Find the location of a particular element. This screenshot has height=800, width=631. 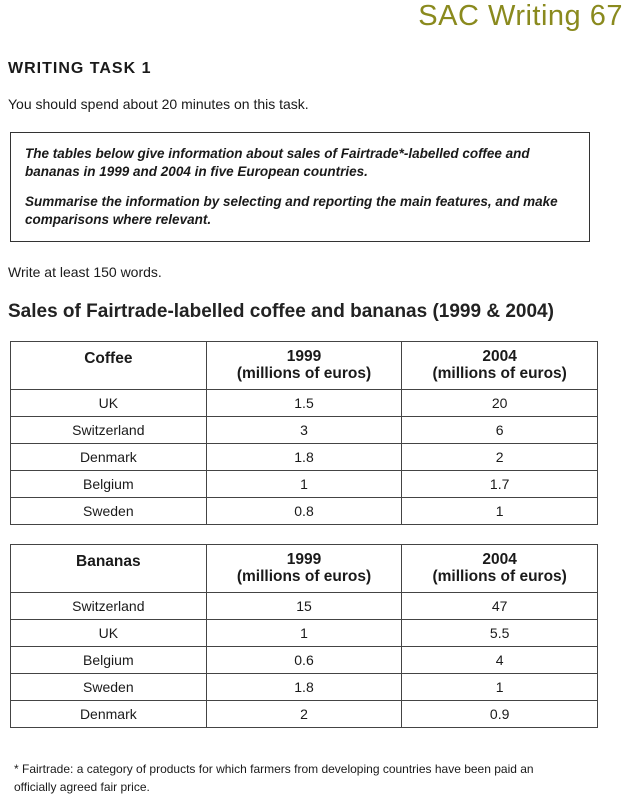

header-label: Bananas is located at coordinates (108, 561).